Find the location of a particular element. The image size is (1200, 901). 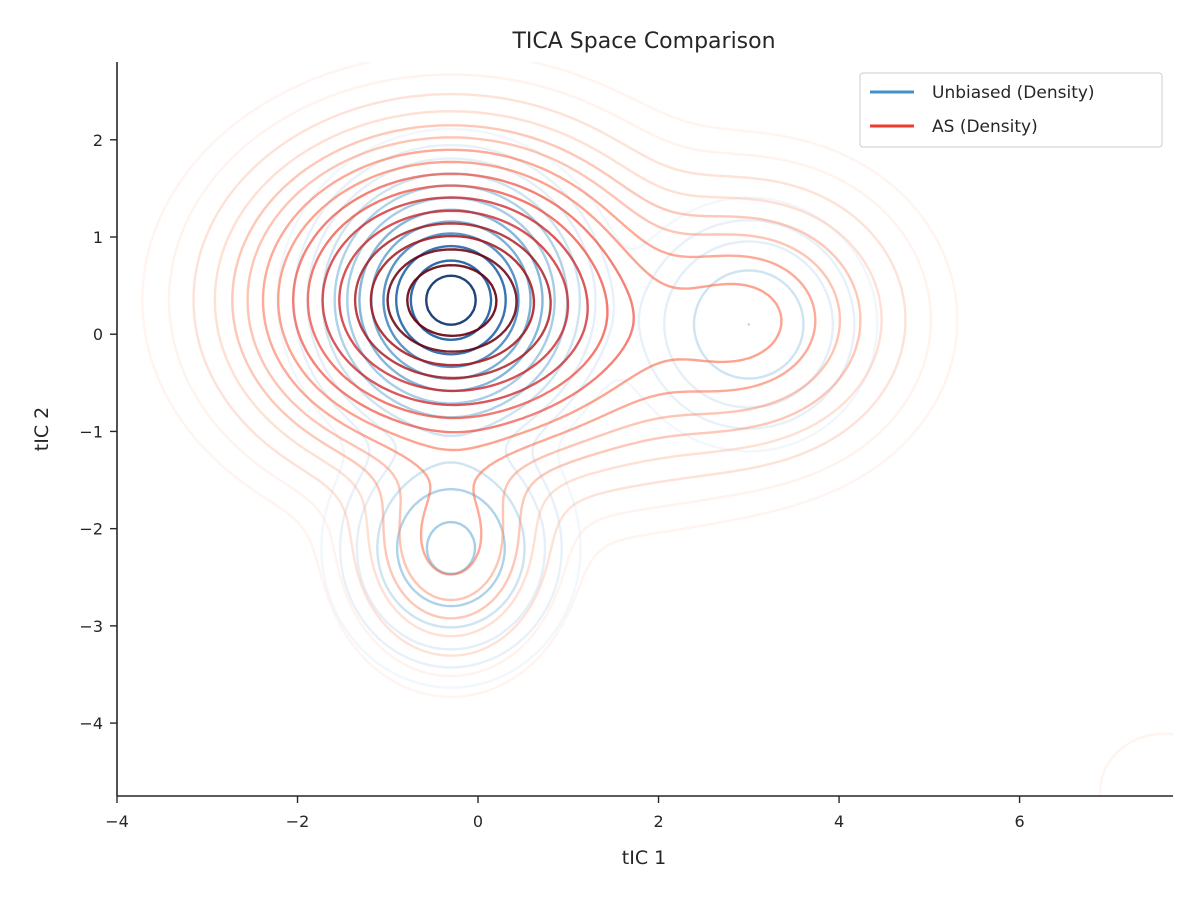

legend-label-as: AS (Density) is located at coordinates (985, 127).